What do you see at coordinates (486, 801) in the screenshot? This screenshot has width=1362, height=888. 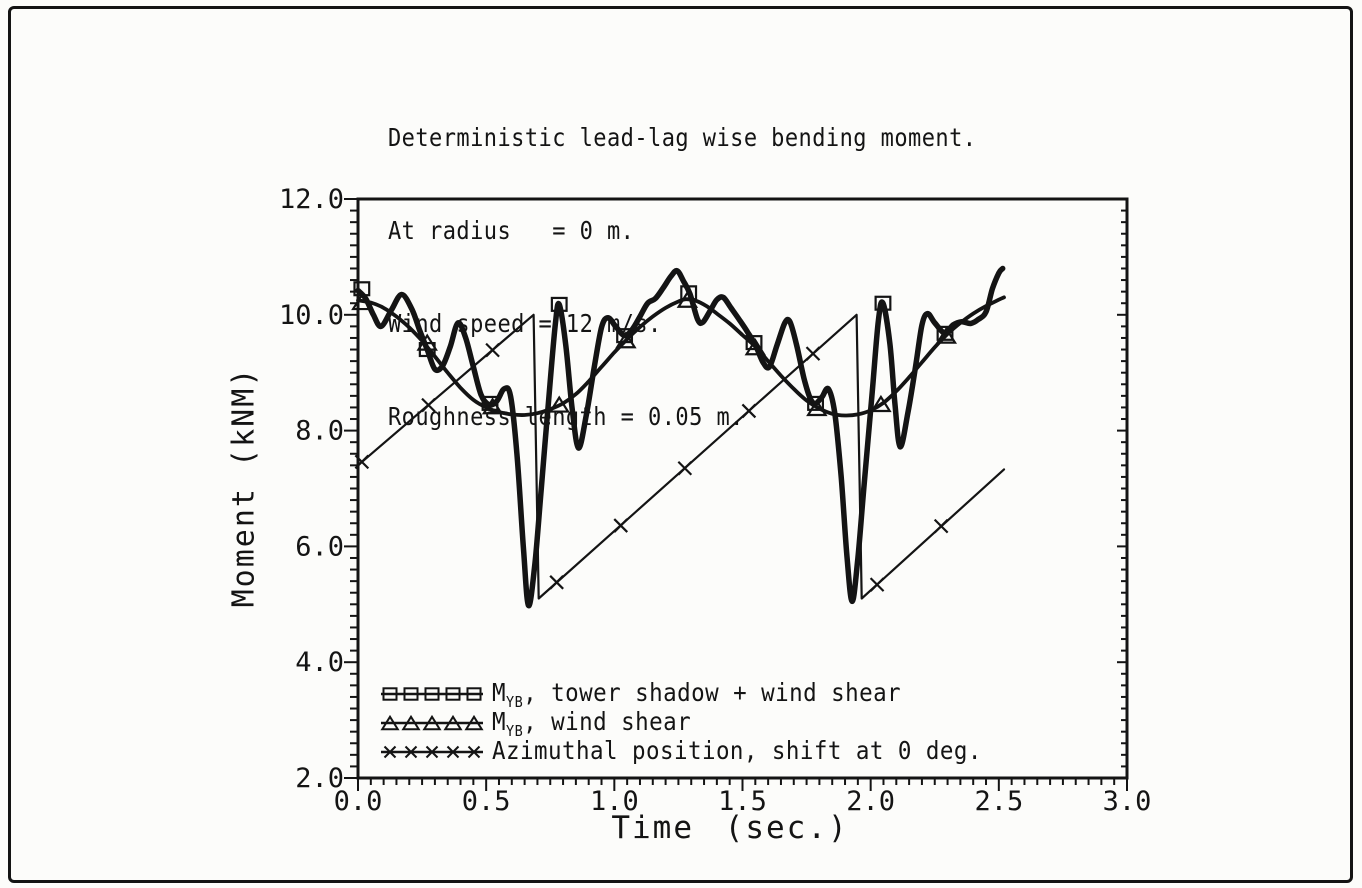 I see `x-tick-label: 0.5` at bounding box center [486, 801].